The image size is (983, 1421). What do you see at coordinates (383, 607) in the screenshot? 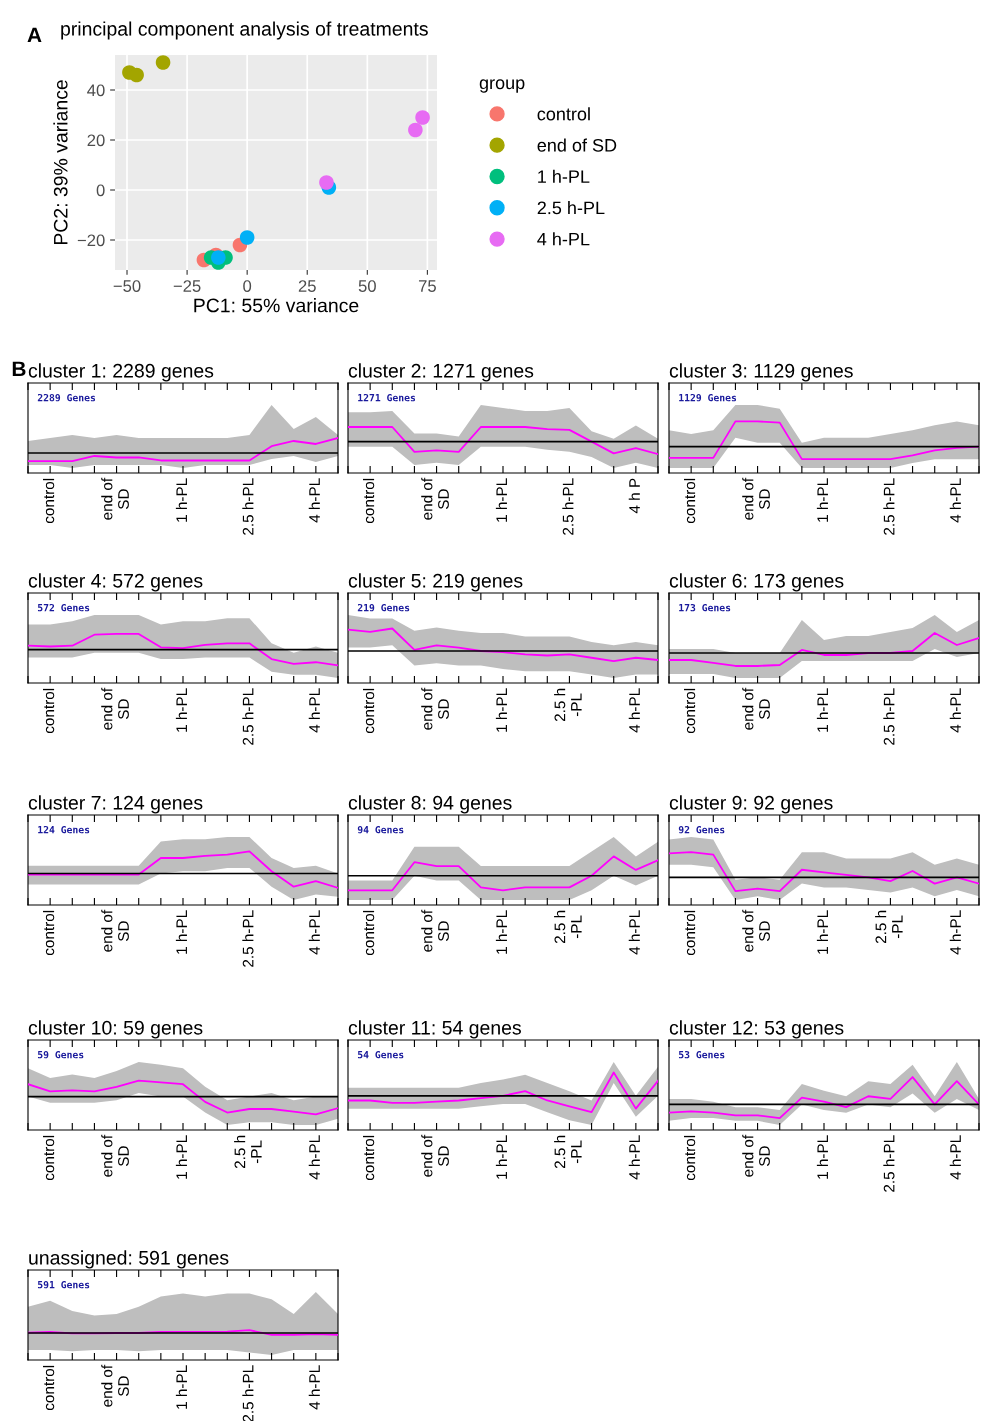
I see `text: 219 Genes` at bounding box center [383, 607].